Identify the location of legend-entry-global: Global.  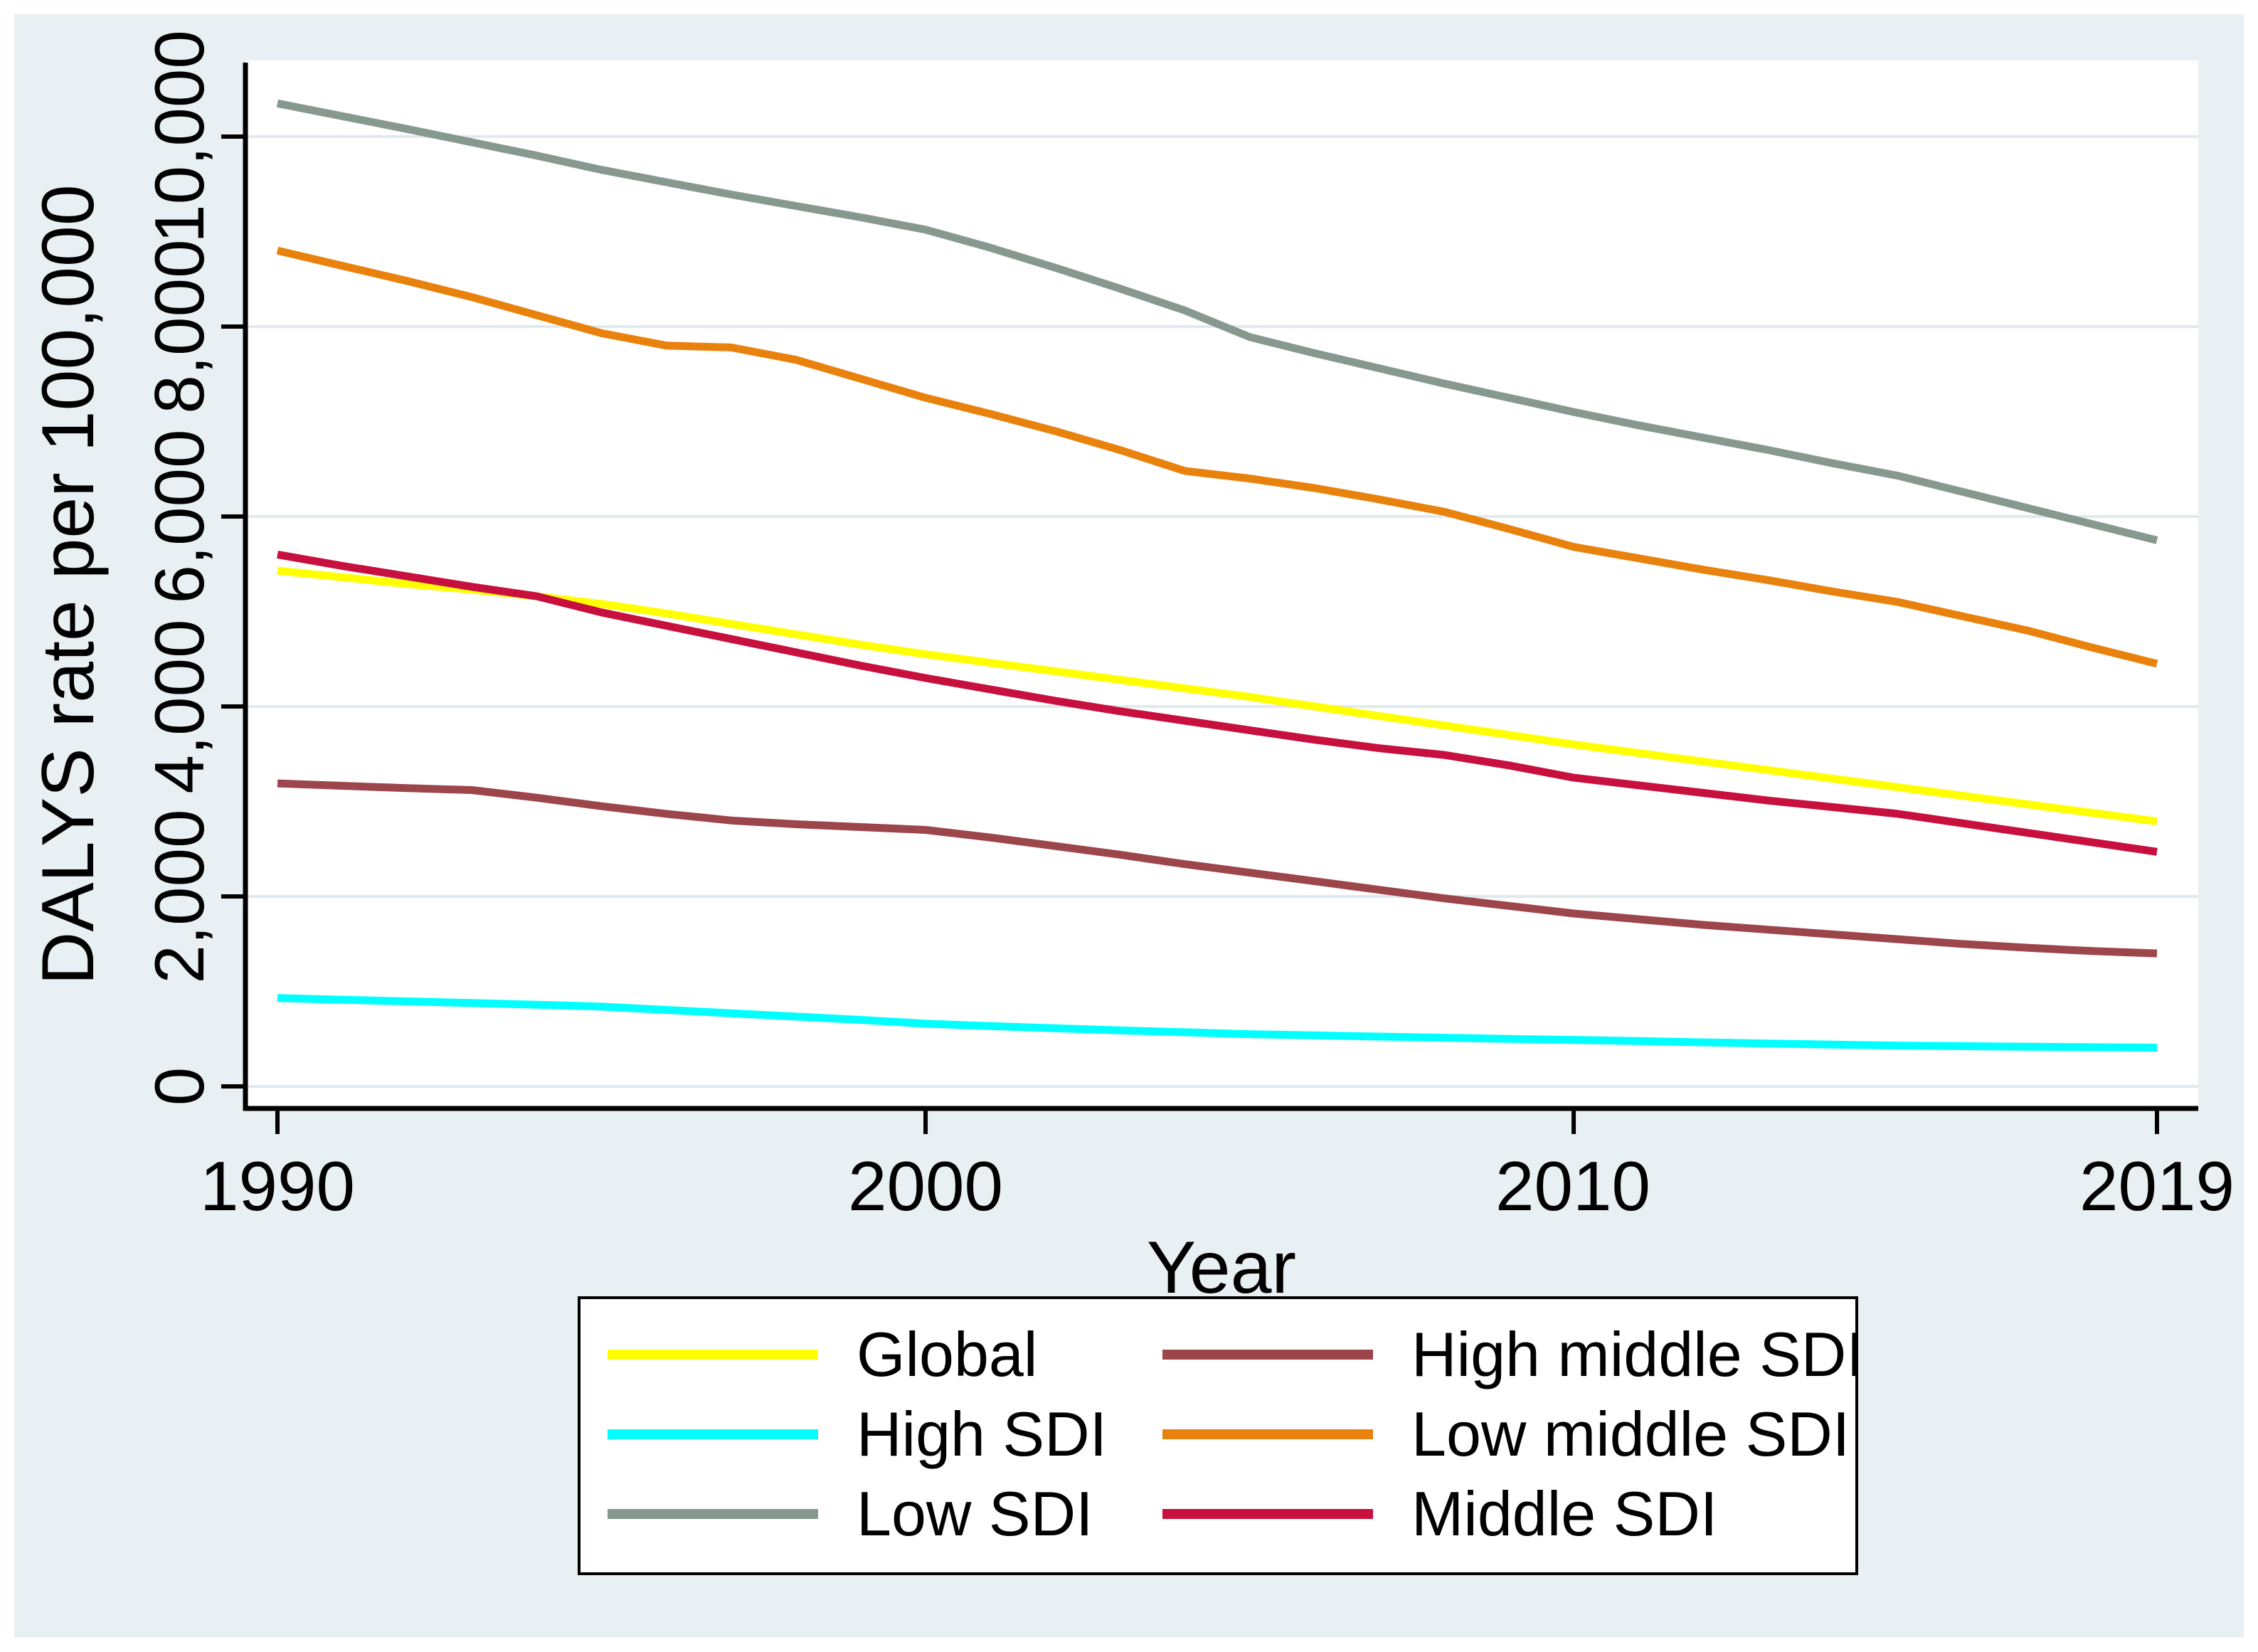
(857, 1354).